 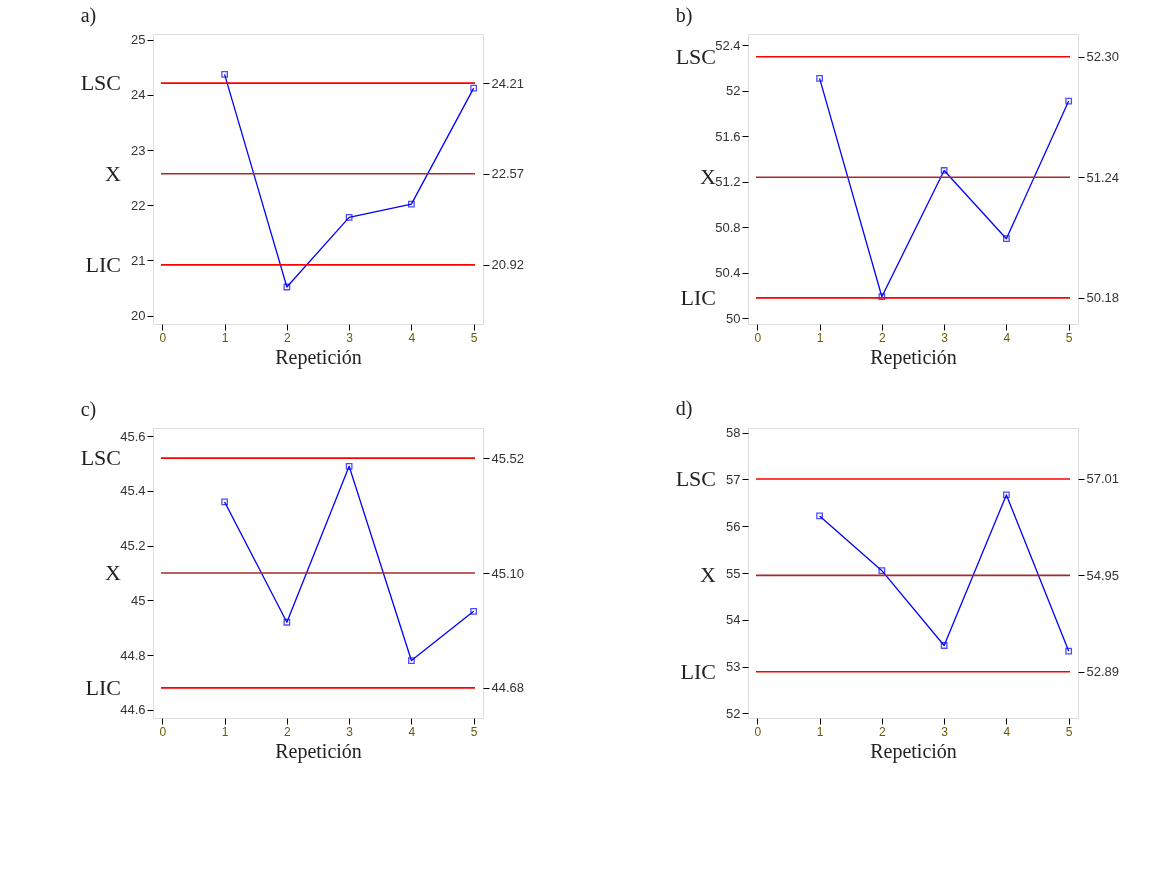 I want to click on y2-tick-label: 20.92, so click(x=508, y=265).